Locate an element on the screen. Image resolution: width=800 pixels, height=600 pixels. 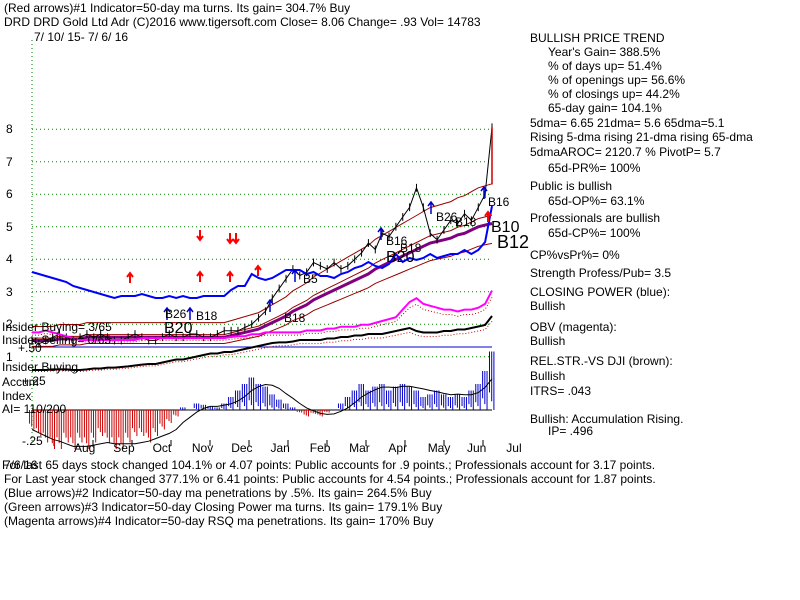
stats-line: 65d-PR%= 100% is located at coordinates (594, 168).